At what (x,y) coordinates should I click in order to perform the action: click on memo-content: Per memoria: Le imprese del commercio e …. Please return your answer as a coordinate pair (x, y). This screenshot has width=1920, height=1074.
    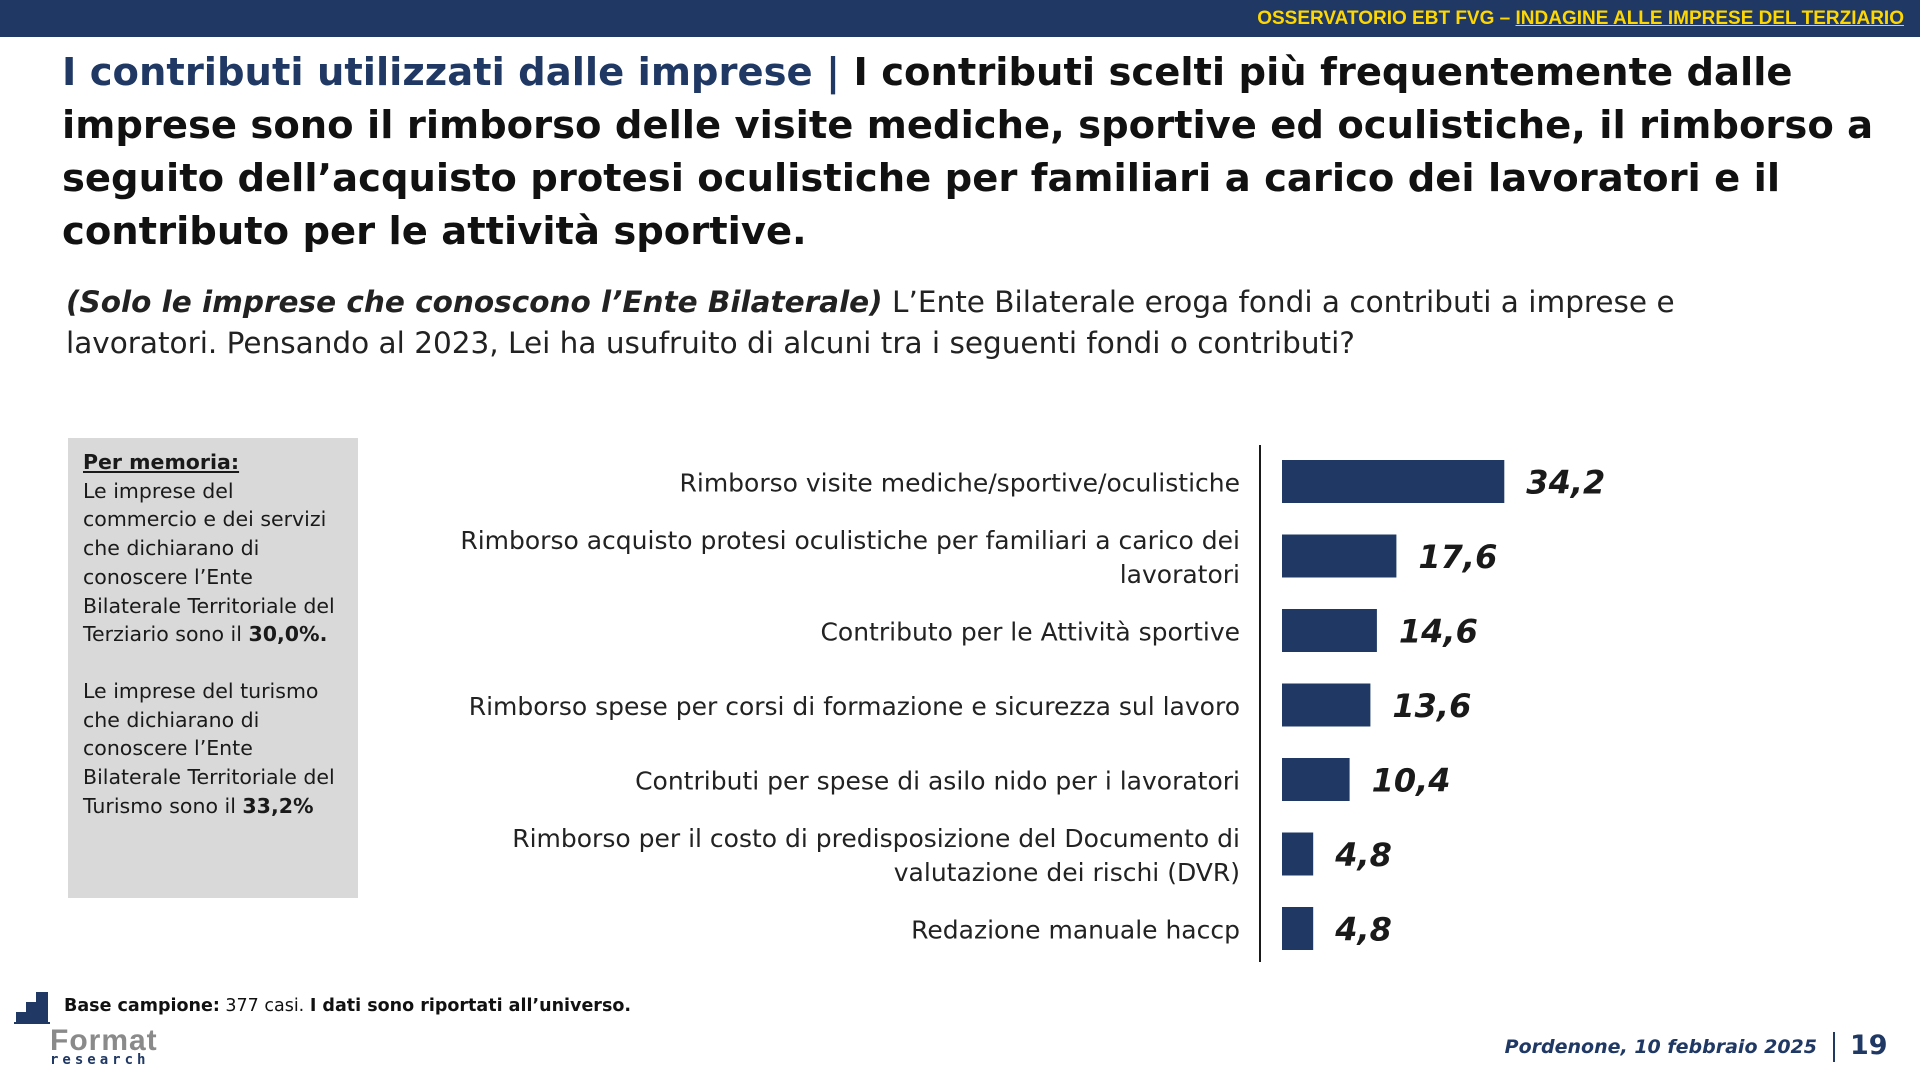
    Looking at the image, I should click on (218, 634).